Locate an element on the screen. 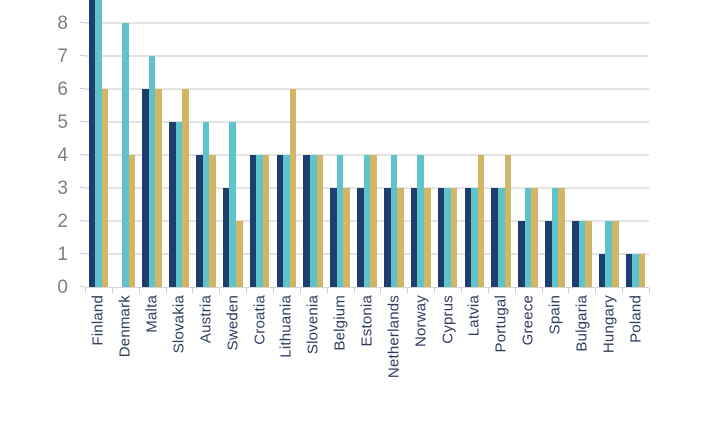  y-tick-label-5: 5 is located at coordinates (62, 122).